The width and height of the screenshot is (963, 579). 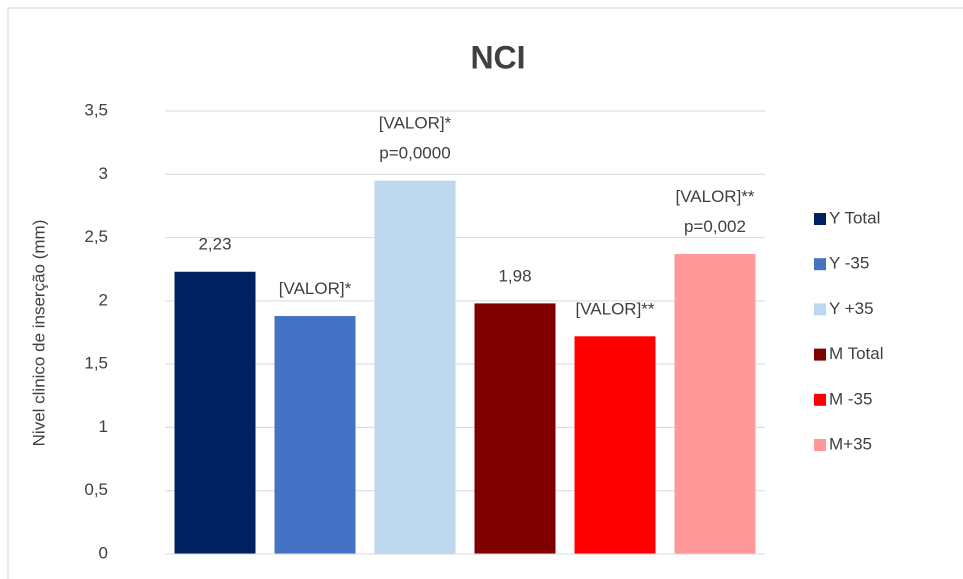 I want to click on data-label-line: 1,98, so click(x=514, y=276).